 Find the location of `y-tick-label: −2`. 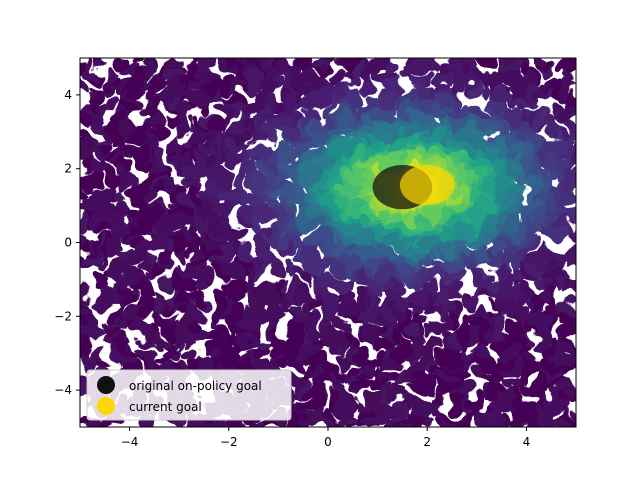

y-tick-label: −2 is located at coordinates (63, 316).